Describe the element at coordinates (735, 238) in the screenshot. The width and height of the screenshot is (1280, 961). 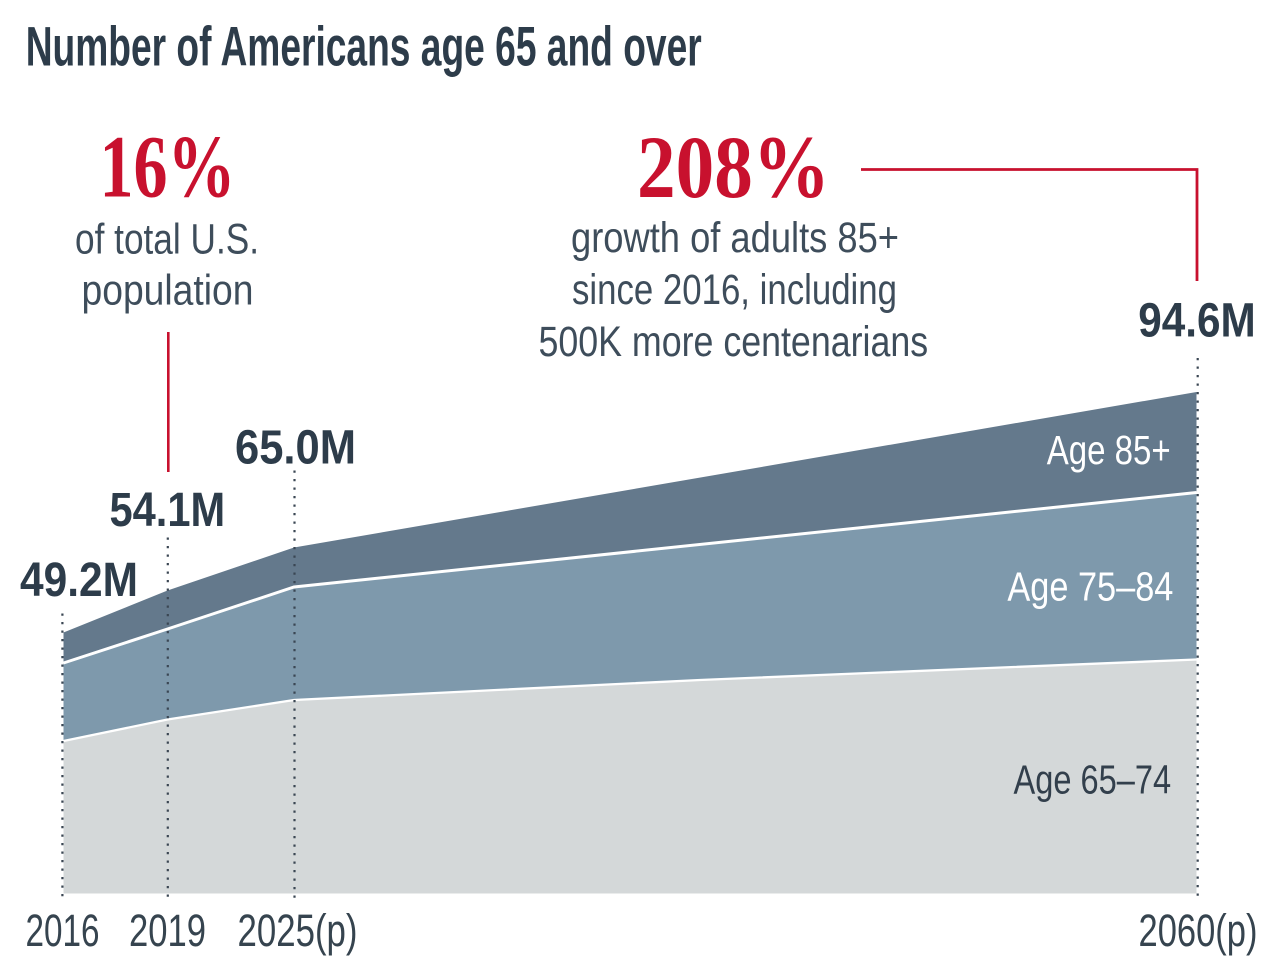
I see `svg-text: growth of adults 85+` at that location.